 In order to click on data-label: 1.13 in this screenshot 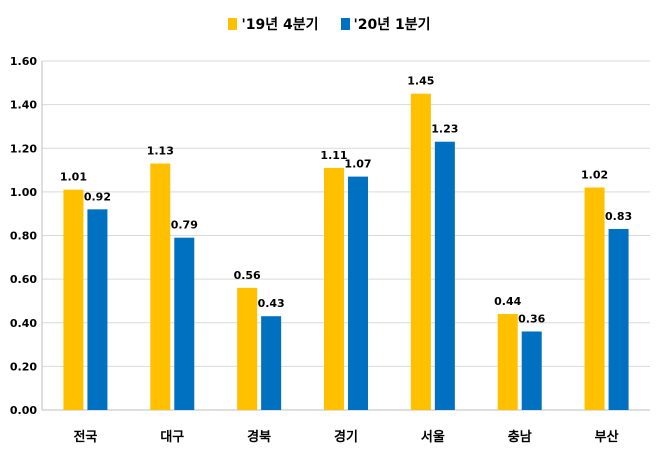, I will do `click(160, 151)`.